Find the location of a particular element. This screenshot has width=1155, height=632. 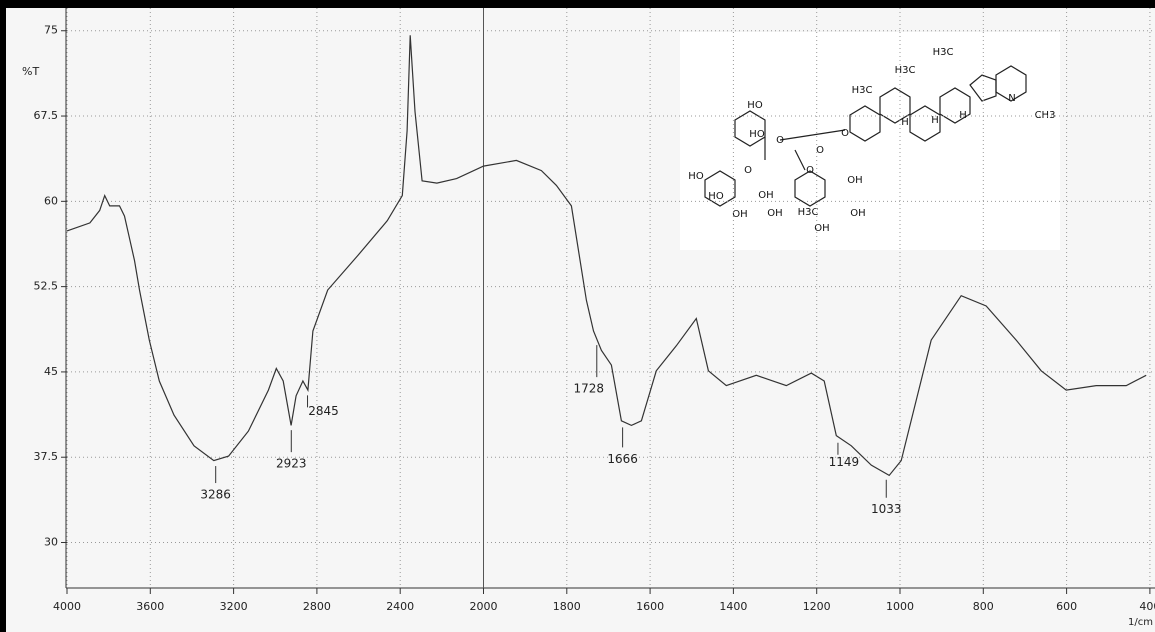

x-tick-label: 4000 is located at coordinates (67, 606).